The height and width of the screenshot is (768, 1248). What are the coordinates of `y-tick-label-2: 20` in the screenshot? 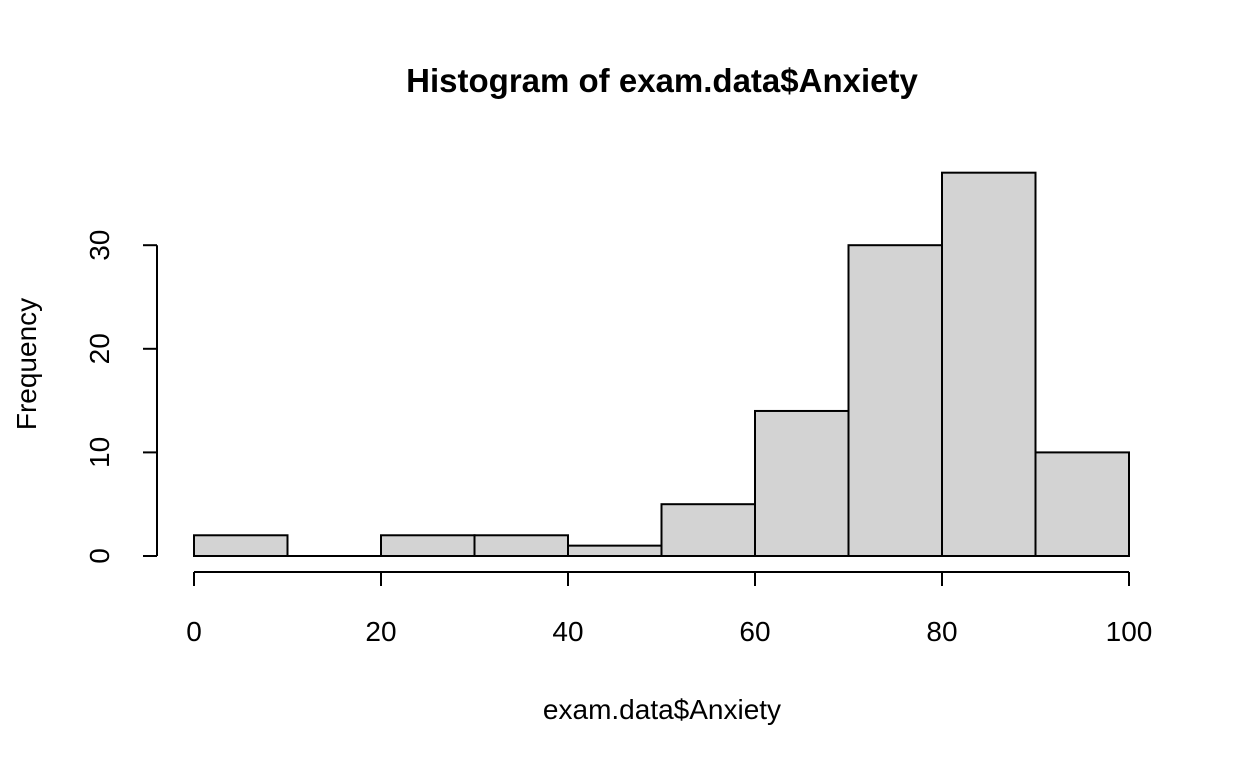 It's located at (99, 348).